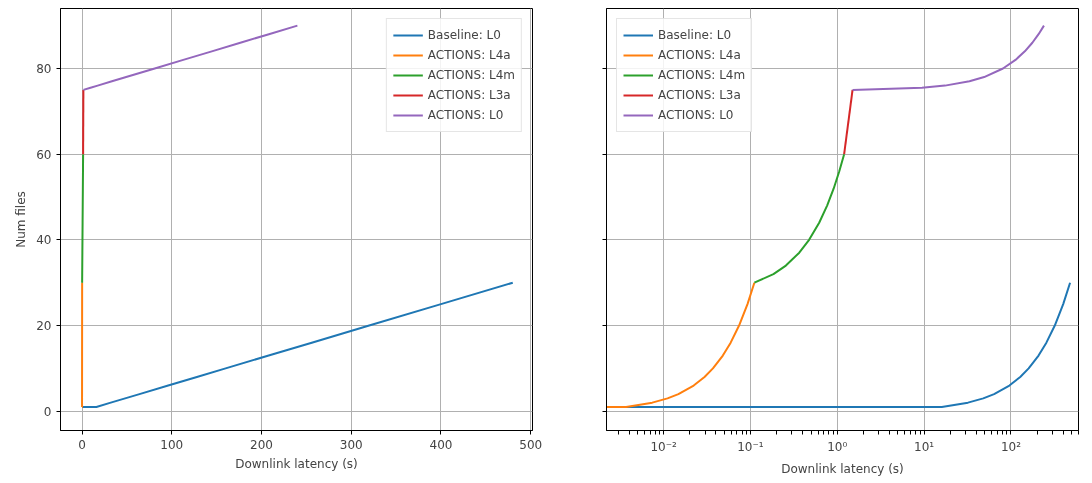 The height and width of the screenshot is (483, 1092). What do you see at coordinates (44, 154) in the screenshot?
I see `y-tick-label: 60` at bounding box center [44, 154].